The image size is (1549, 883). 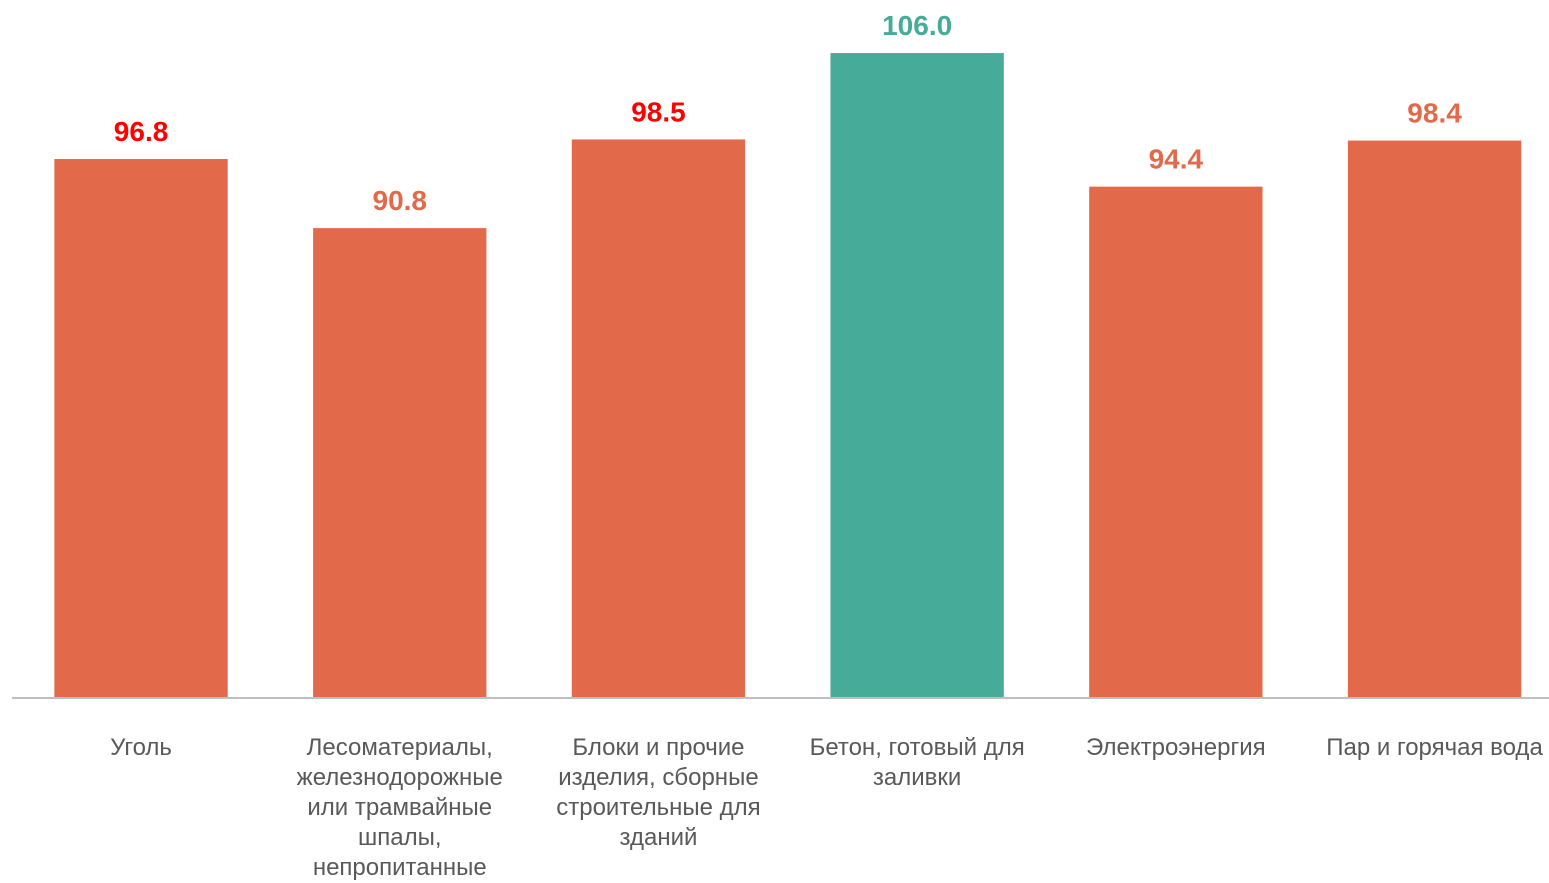 What do you see at coordinates (1434, 747) in the screenshot?
I see `x-tick-label: Пар и горячая вода` at bounding box center [1434, 747].